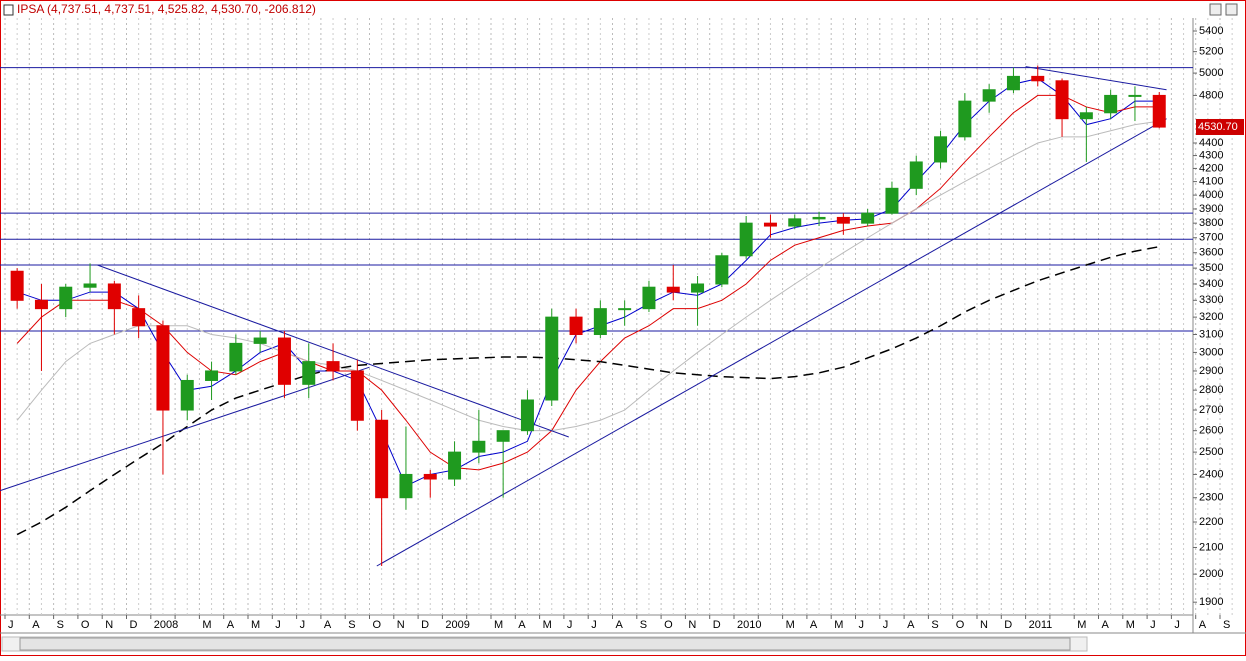  What do you see at coordinates (1211, 143) in the screenshot?
I see `y-tick-label: 4400` at bounding box center [1211, 143].